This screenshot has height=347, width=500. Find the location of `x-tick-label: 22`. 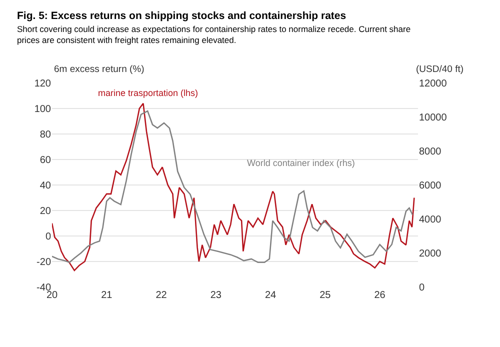

x-tick-label: 22 is located at coordinates (162, 295).